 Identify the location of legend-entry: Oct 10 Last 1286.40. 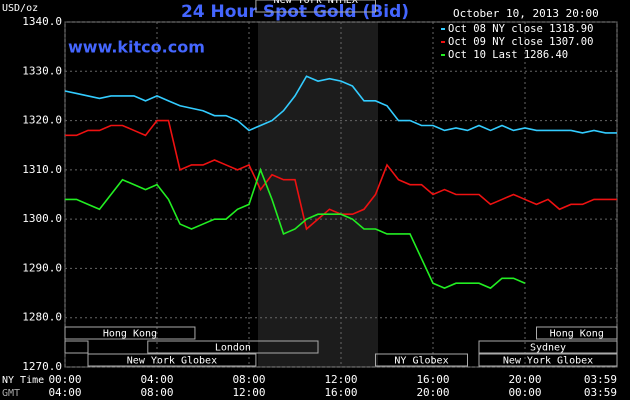
(508, 55).